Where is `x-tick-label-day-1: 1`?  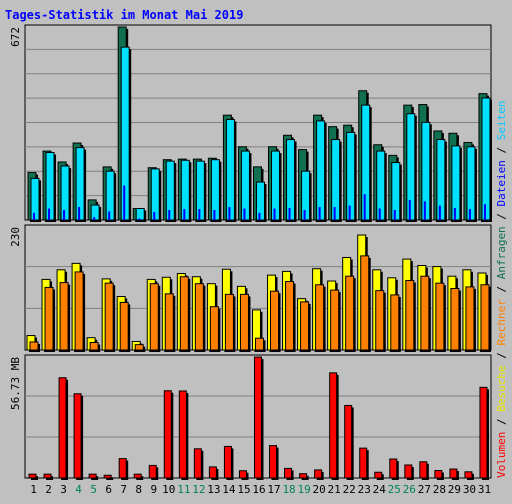 x-tick-label-day-1: 1 is located at coordinates (33, 489).